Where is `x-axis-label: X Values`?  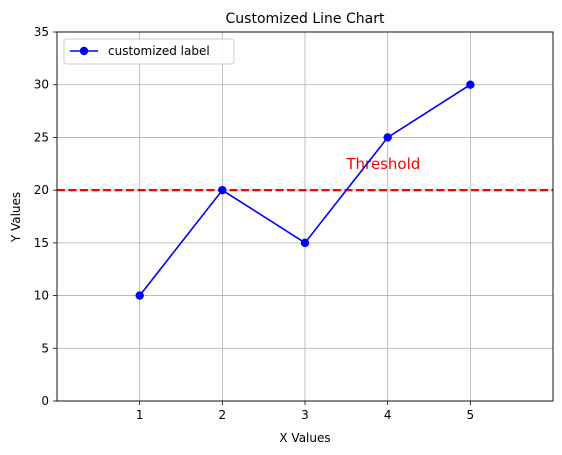
x-axis-label: X Values is located at coordinates (304, 438).